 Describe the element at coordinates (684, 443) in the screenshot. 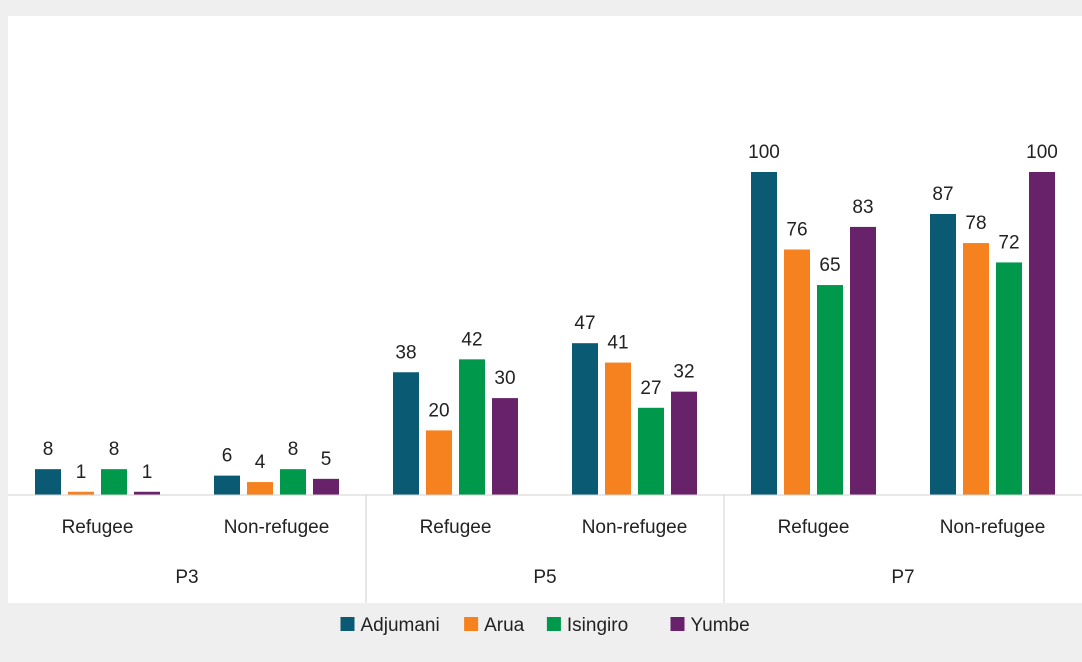

I see `bar-yumbe-p5-non-refugee` at that location.